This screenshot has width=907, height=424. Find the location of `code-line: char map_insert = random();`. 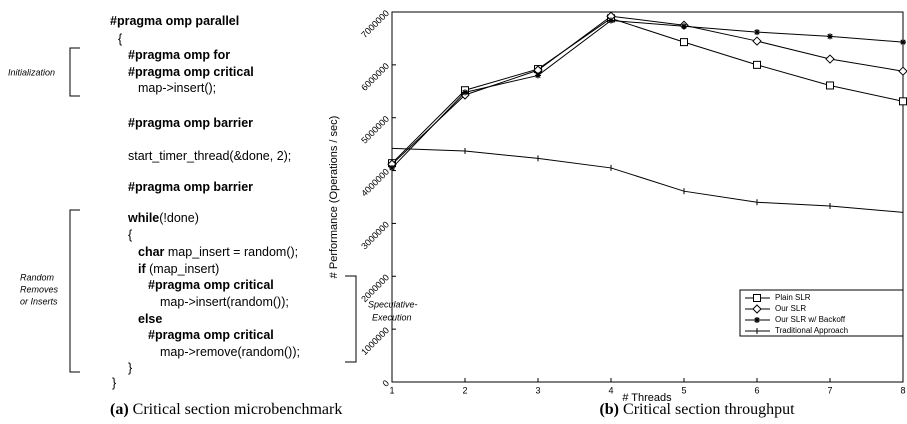

code-line: char map_insert = random(); is located at coordinates (218, 252).